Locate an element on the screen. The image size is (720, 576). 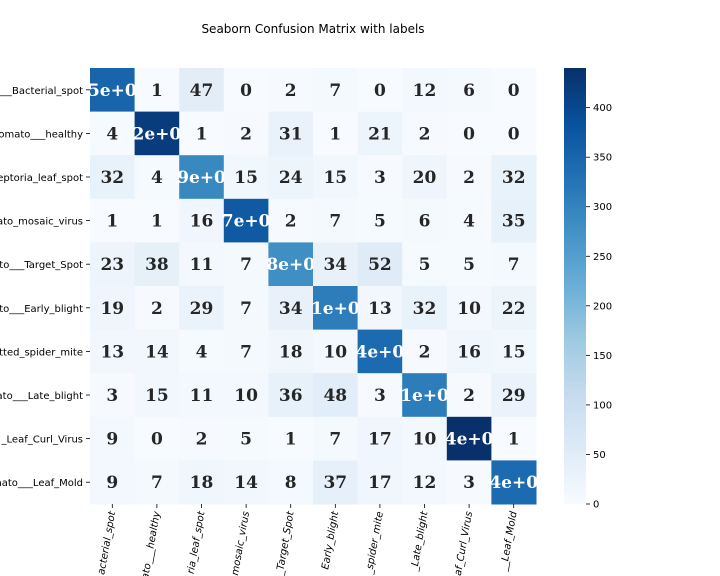
cell-value-label: 8e+0 is located at coordinates (290, 265).